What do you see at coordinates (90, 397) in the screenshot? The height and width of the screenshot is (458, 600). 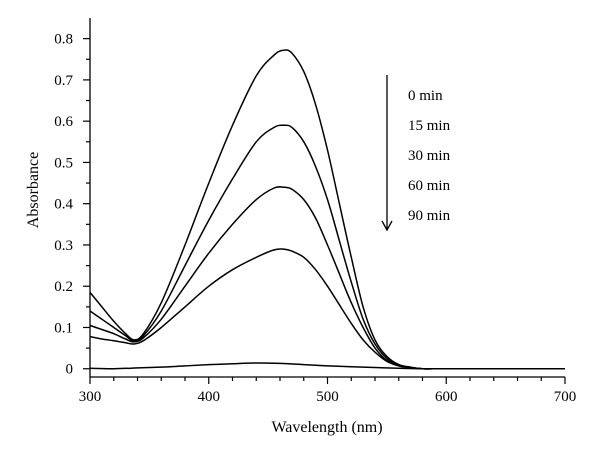 I see `x-tick-label: 300` at bounding box center [90, 397].